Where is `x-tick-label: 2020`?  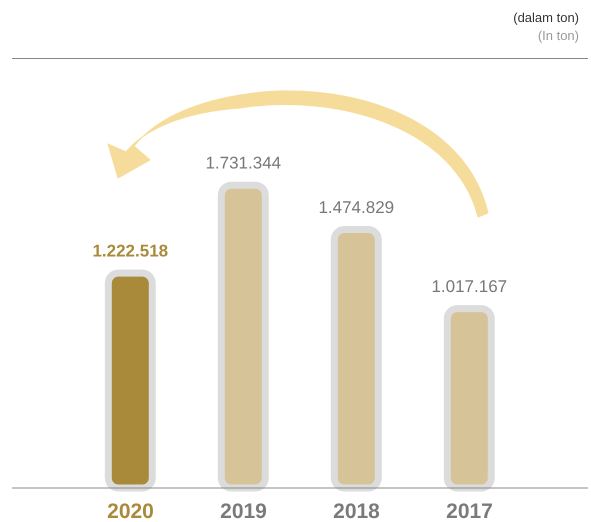 x-tick-label: 2020 is located at coordinates (130, 511).